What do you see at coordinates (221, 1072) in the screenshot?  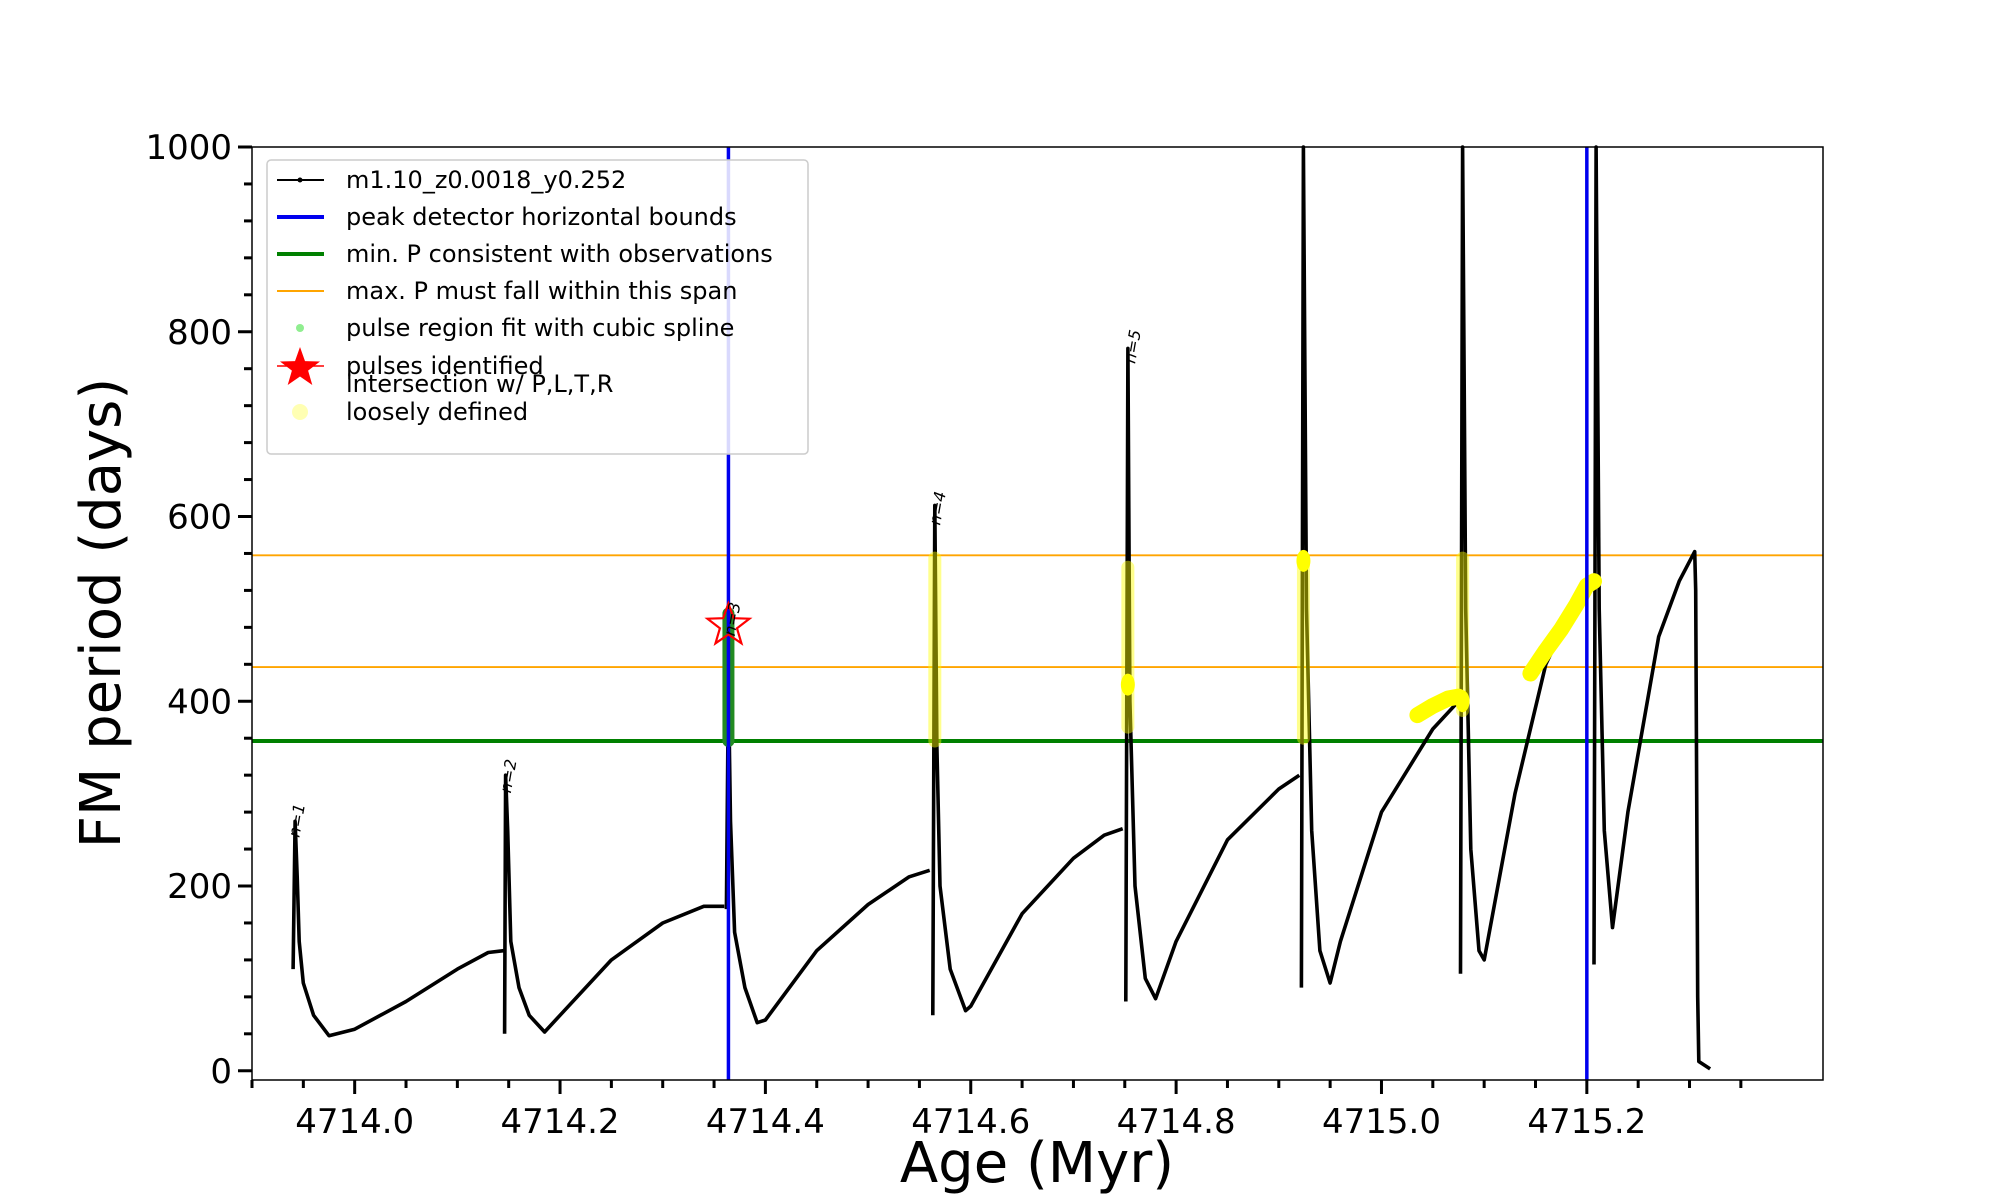 I see `y-tick-label-0: 0` at bounding box center [221, 1072].